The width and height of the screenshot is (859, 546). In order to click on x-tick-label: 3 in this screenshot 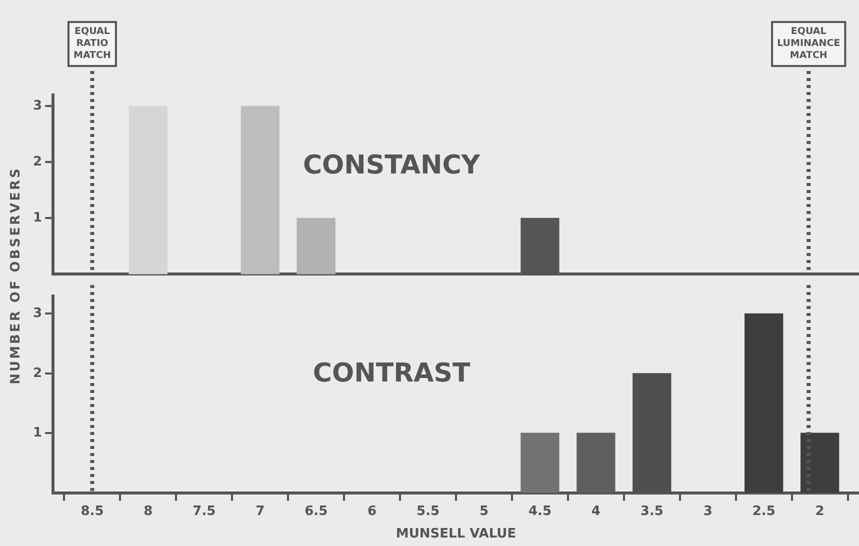, I will do `click(707, 511)`.